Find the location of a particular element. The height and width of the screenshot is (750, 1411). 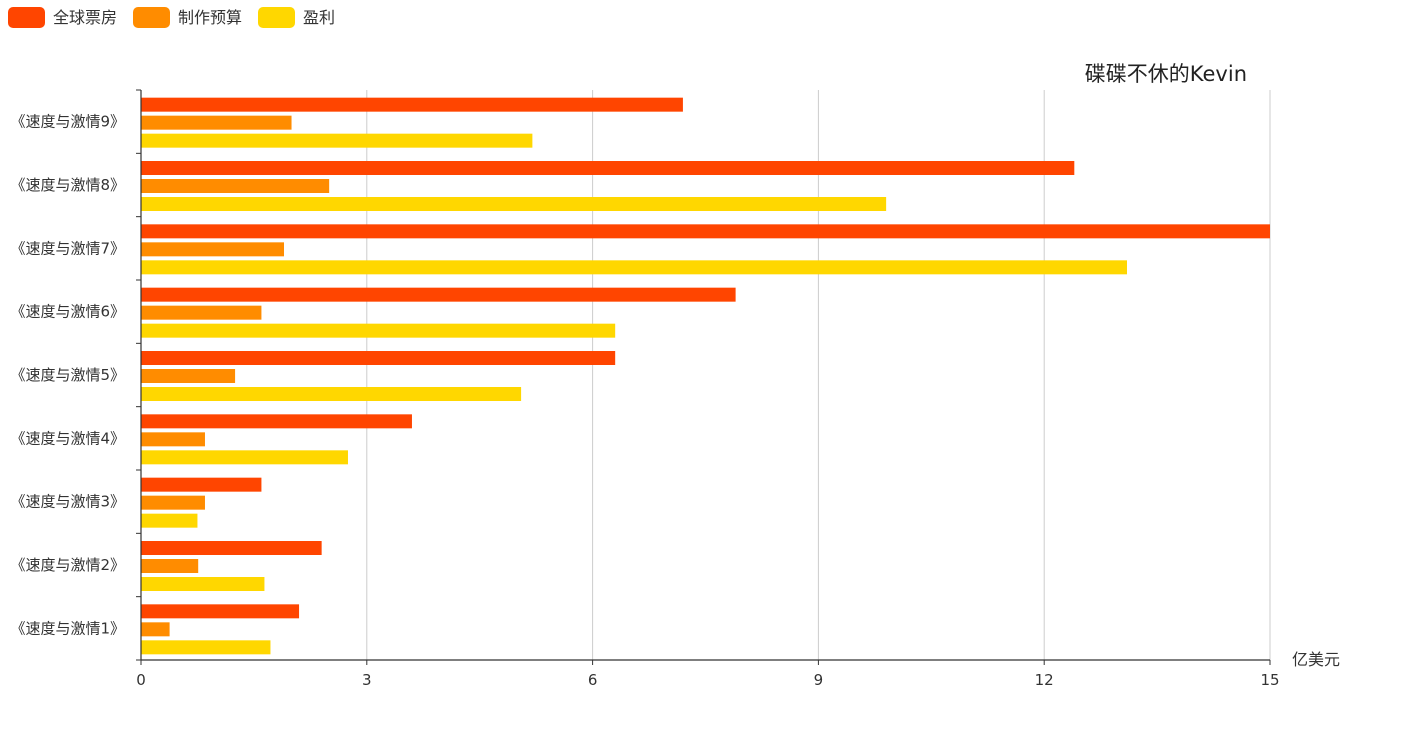

y-tick-label: 《速度与激情3》 is located at coordinates (67, 502).